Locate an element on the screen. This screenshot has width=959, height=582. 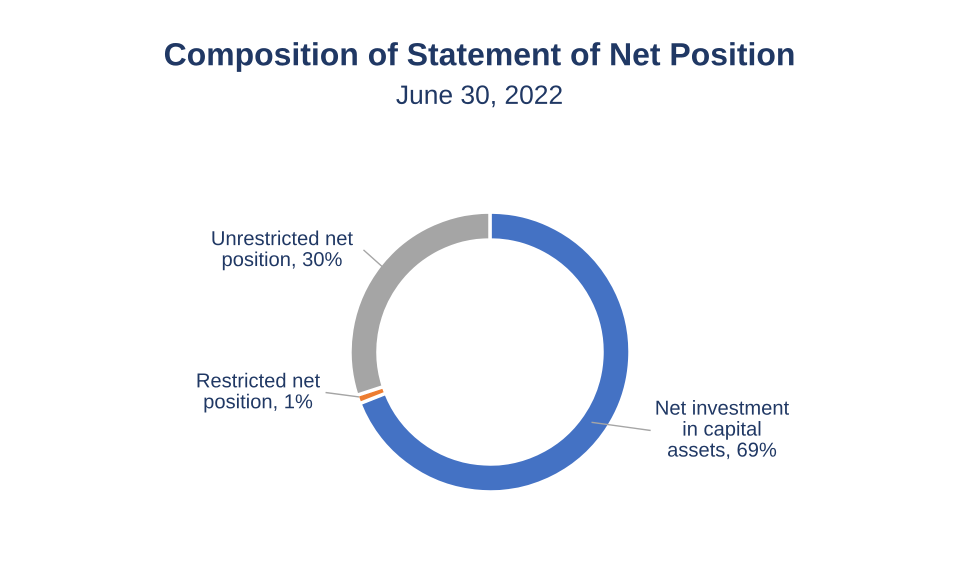
chart-title: Composition of Statement of Net Position is located at coordinates (479, 57).